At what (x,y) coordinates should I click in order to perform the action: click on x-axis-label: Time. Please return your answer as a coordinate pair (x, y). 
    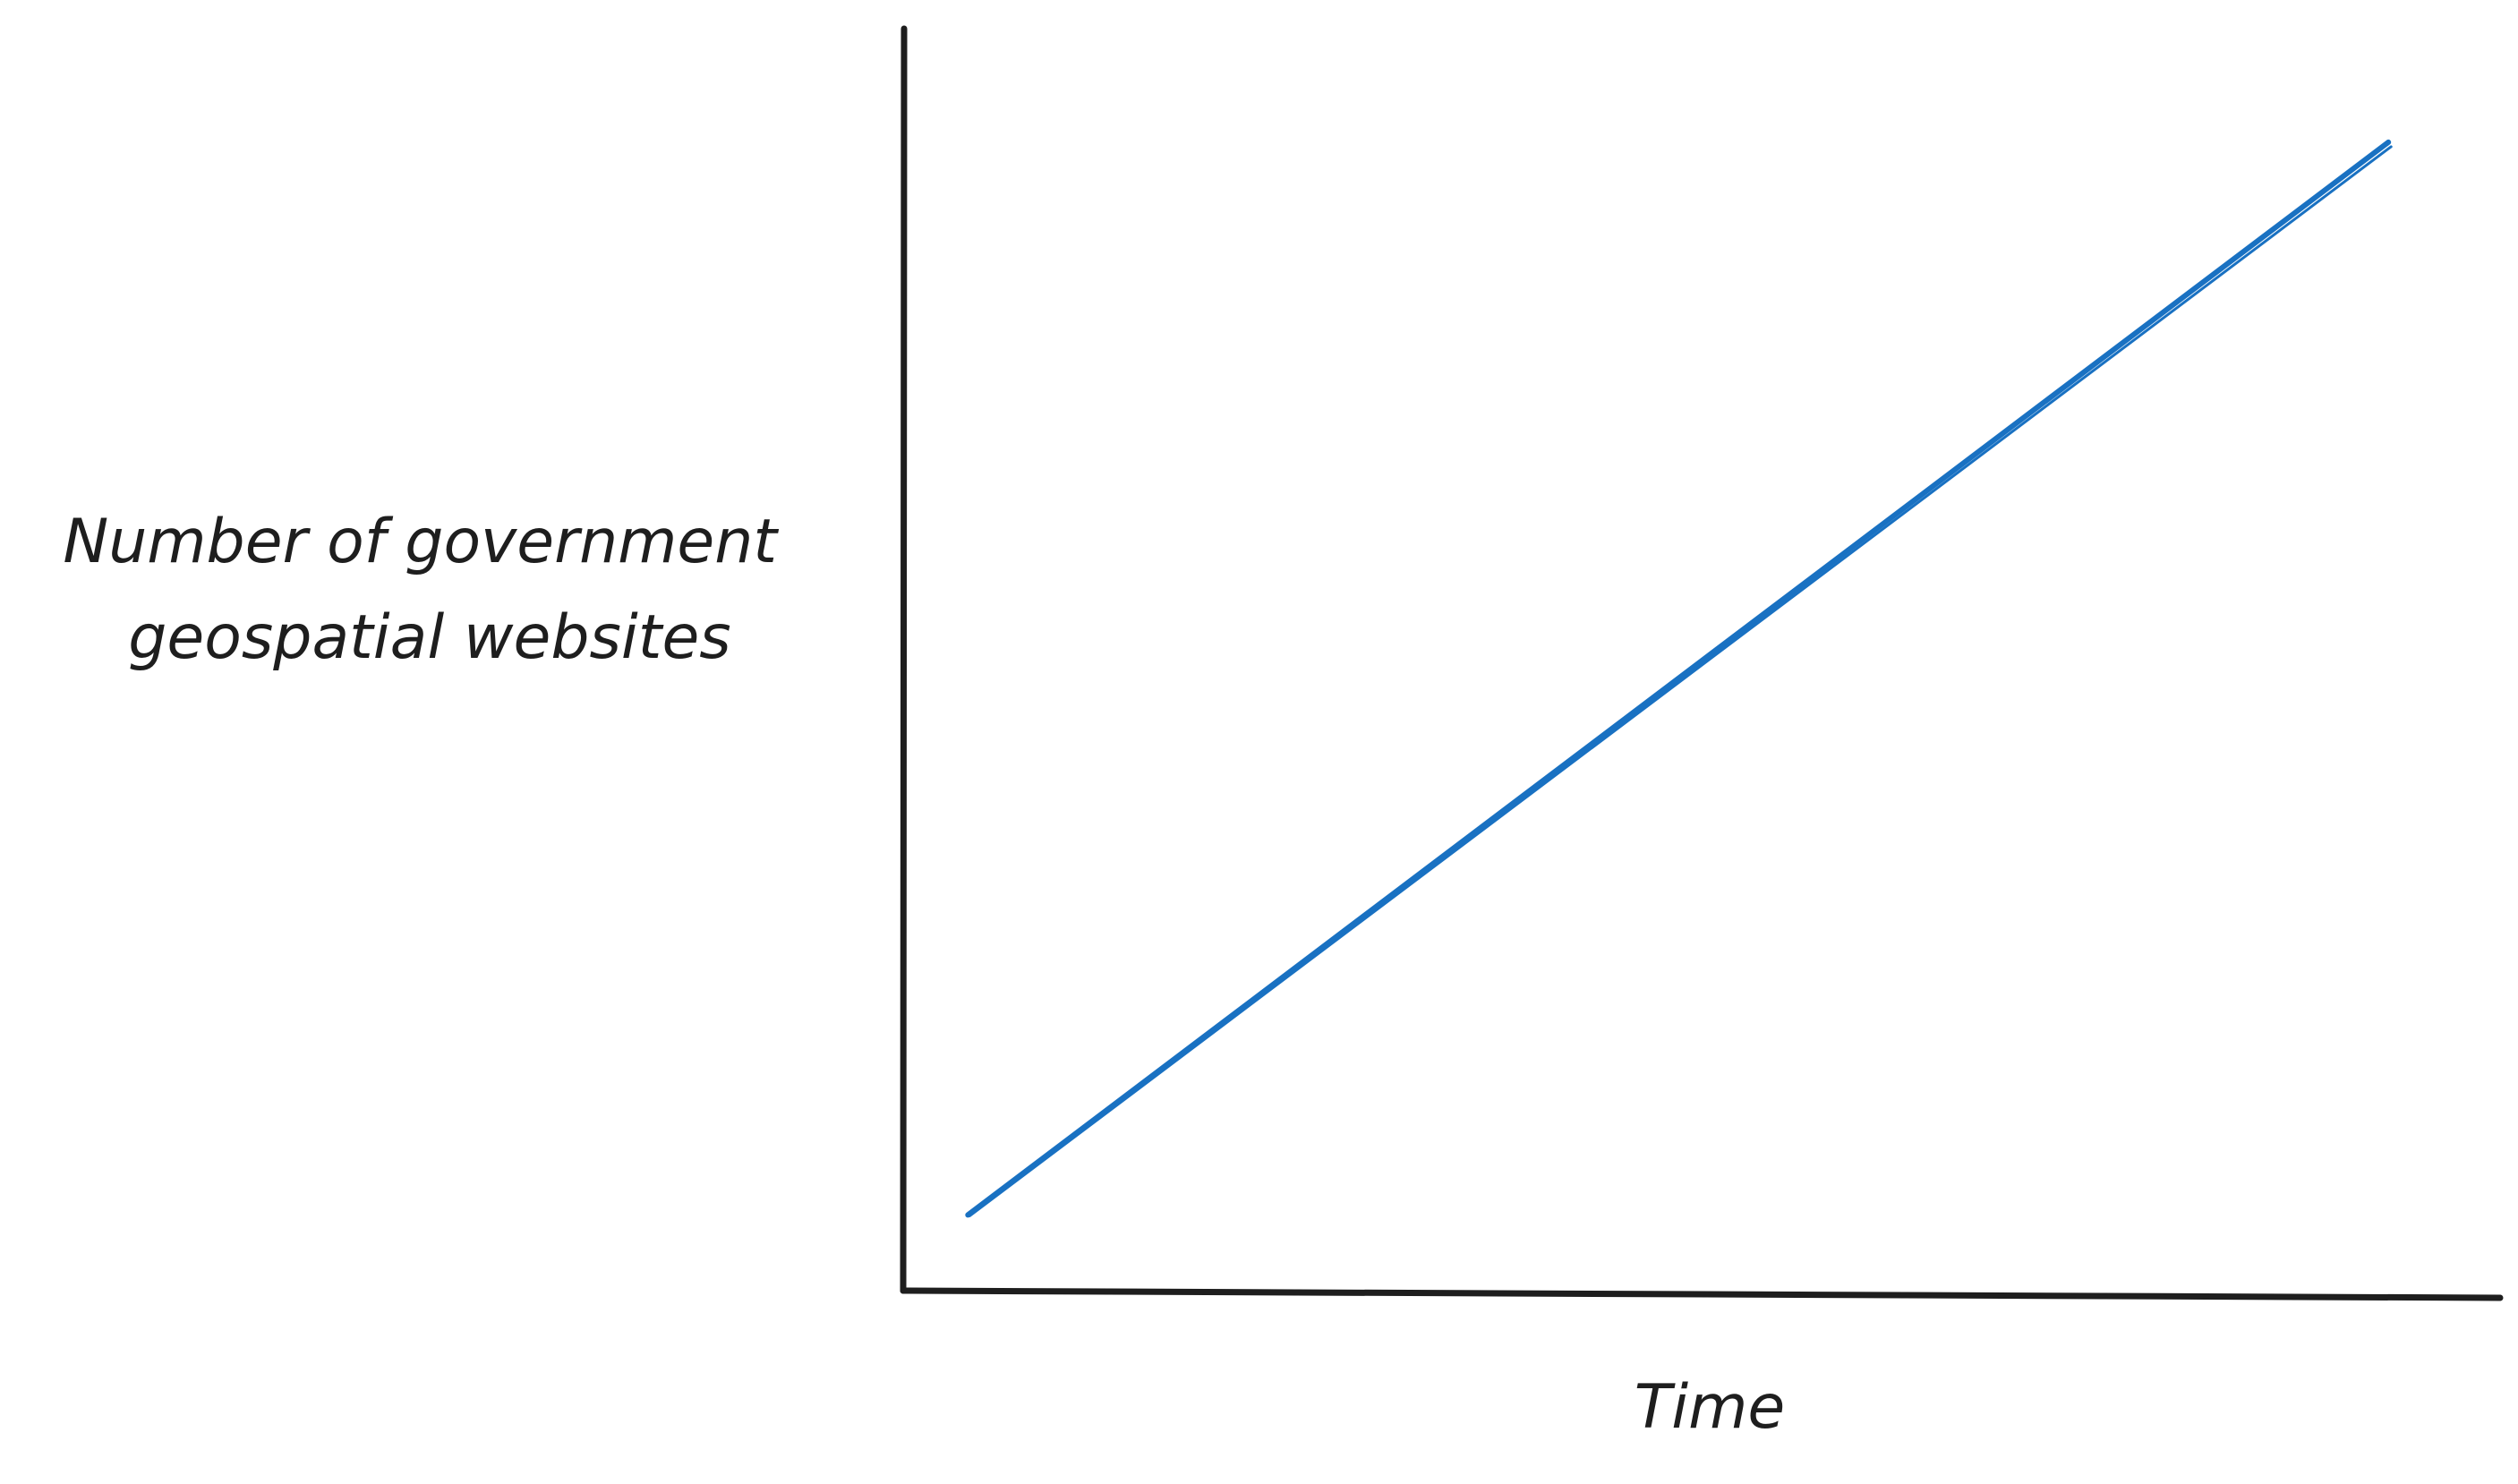
    Looking at the image, I should click on (1710, 1407).